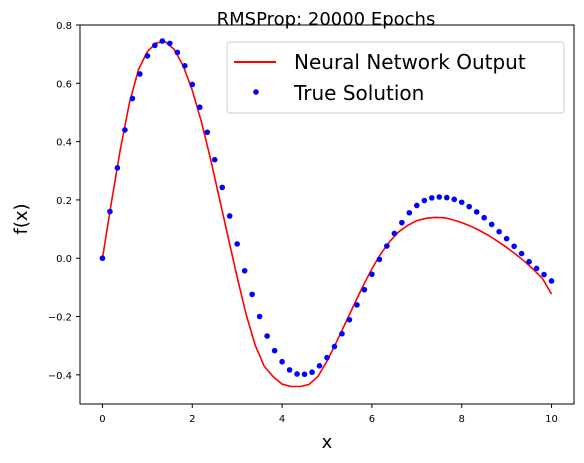 This screenshot has width=584, height=463. I want to click on x-axis-label: x, so click(327, 442).